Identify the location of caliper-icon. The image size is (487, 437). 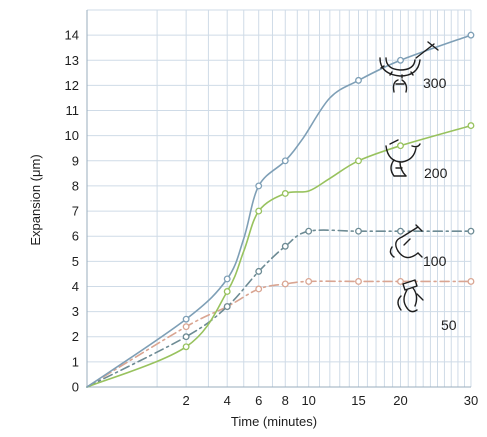
(406, 241).